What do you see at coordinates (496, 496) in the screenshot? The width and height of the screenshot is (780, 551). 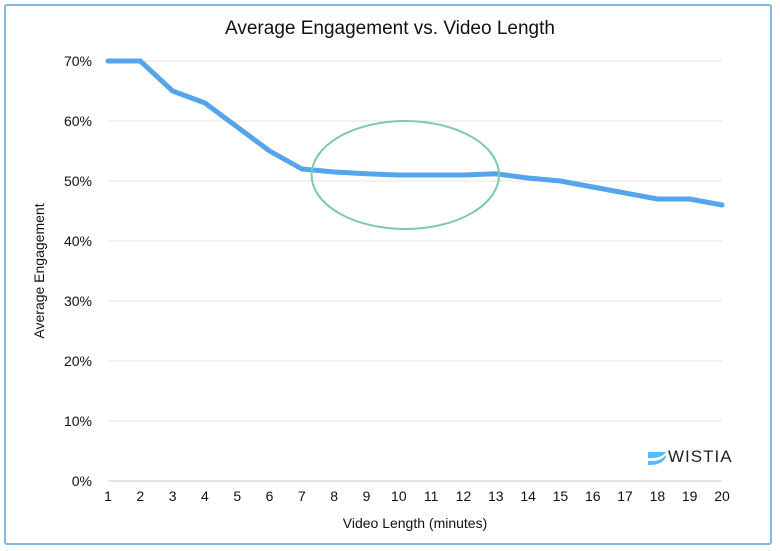 I see `x-tick-label: 13` at bounding box center [496, 496].